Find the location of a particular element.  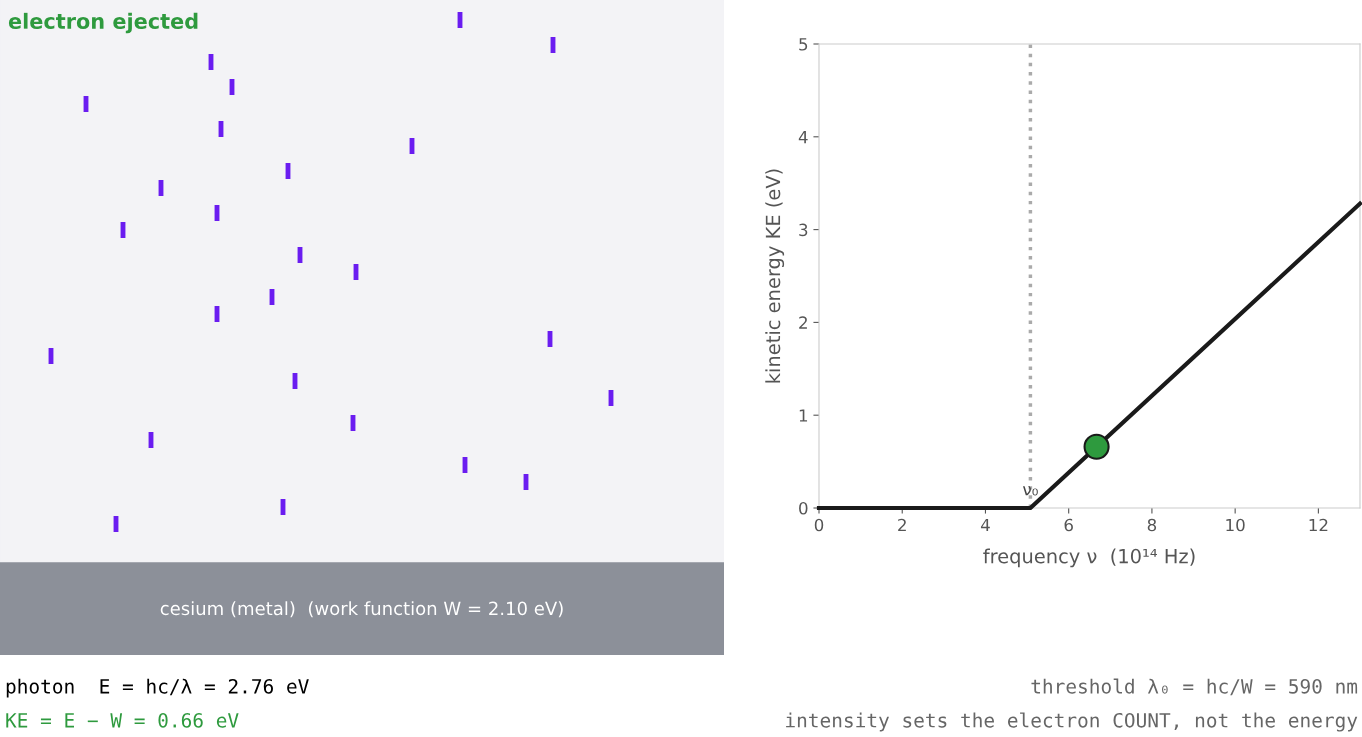

text: threshold λ₀ = hc/W = 590 nm is located at coordinates (1194, 687).